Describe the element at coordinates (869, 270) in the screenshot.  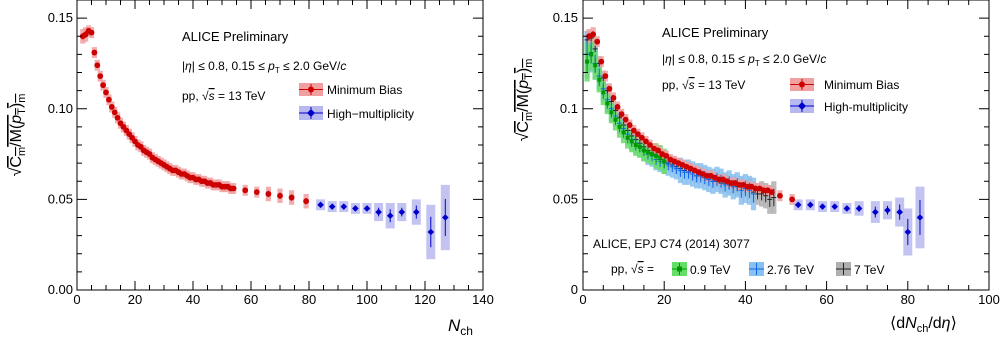
I see `right-legend-7-label: 7 TeV` at that location.